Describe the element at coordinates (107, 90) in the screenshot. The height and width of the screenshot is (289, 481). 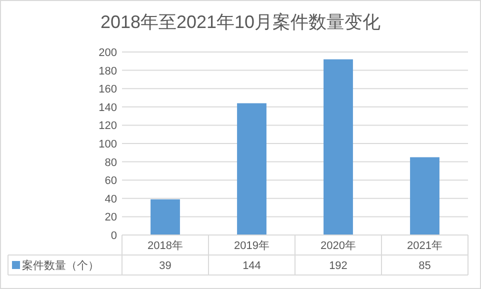
I see `y-tick-label: 160` at that location.